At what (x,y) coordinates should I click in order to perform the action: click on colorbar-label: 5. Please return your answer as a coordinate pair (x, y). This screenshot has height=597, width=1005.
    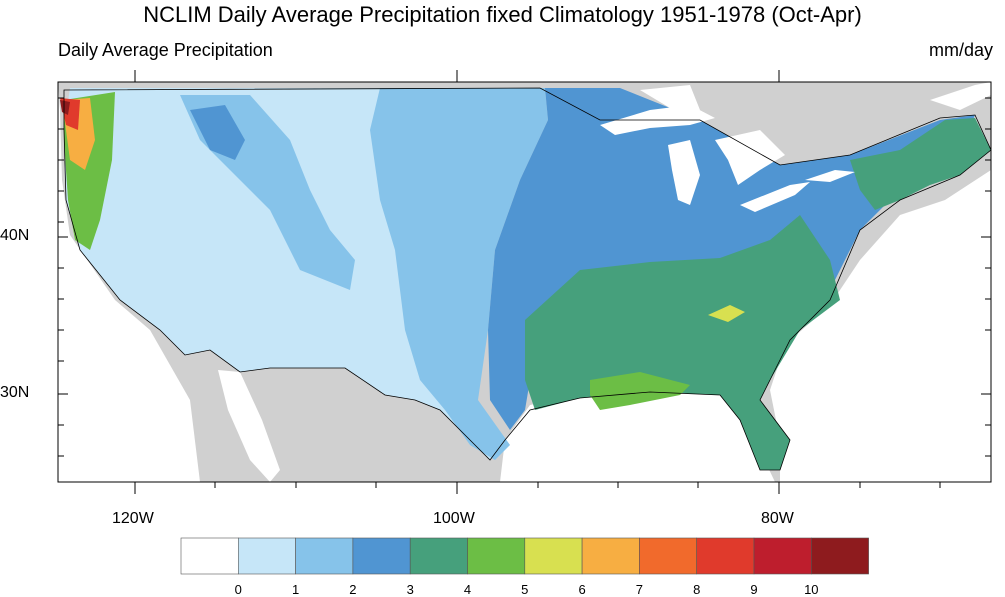
    Looking at the image, I should click on (525, 589).